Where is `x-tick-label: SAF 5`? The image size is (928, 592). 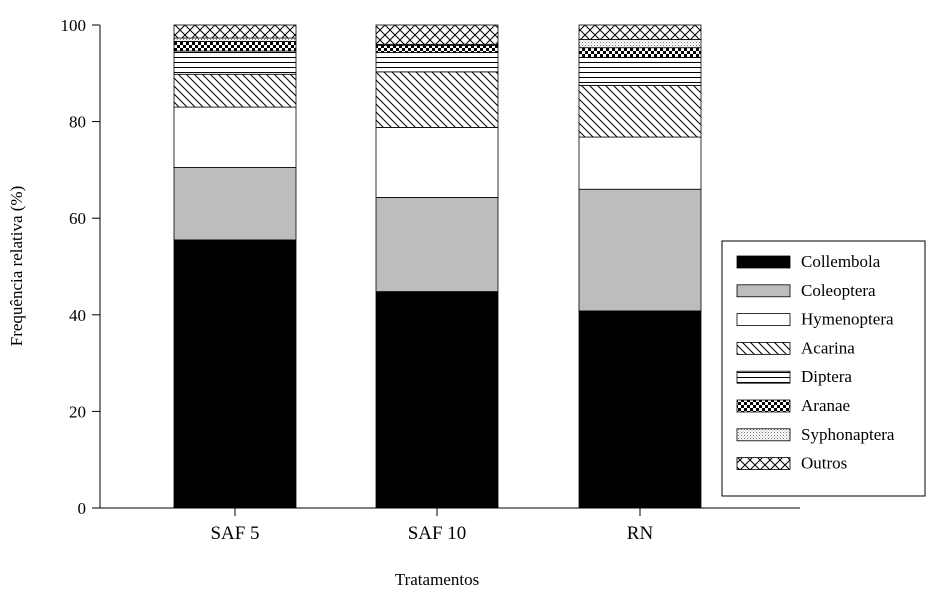
x-tick-label: SAF 5 is located at coordinates (234, 533).